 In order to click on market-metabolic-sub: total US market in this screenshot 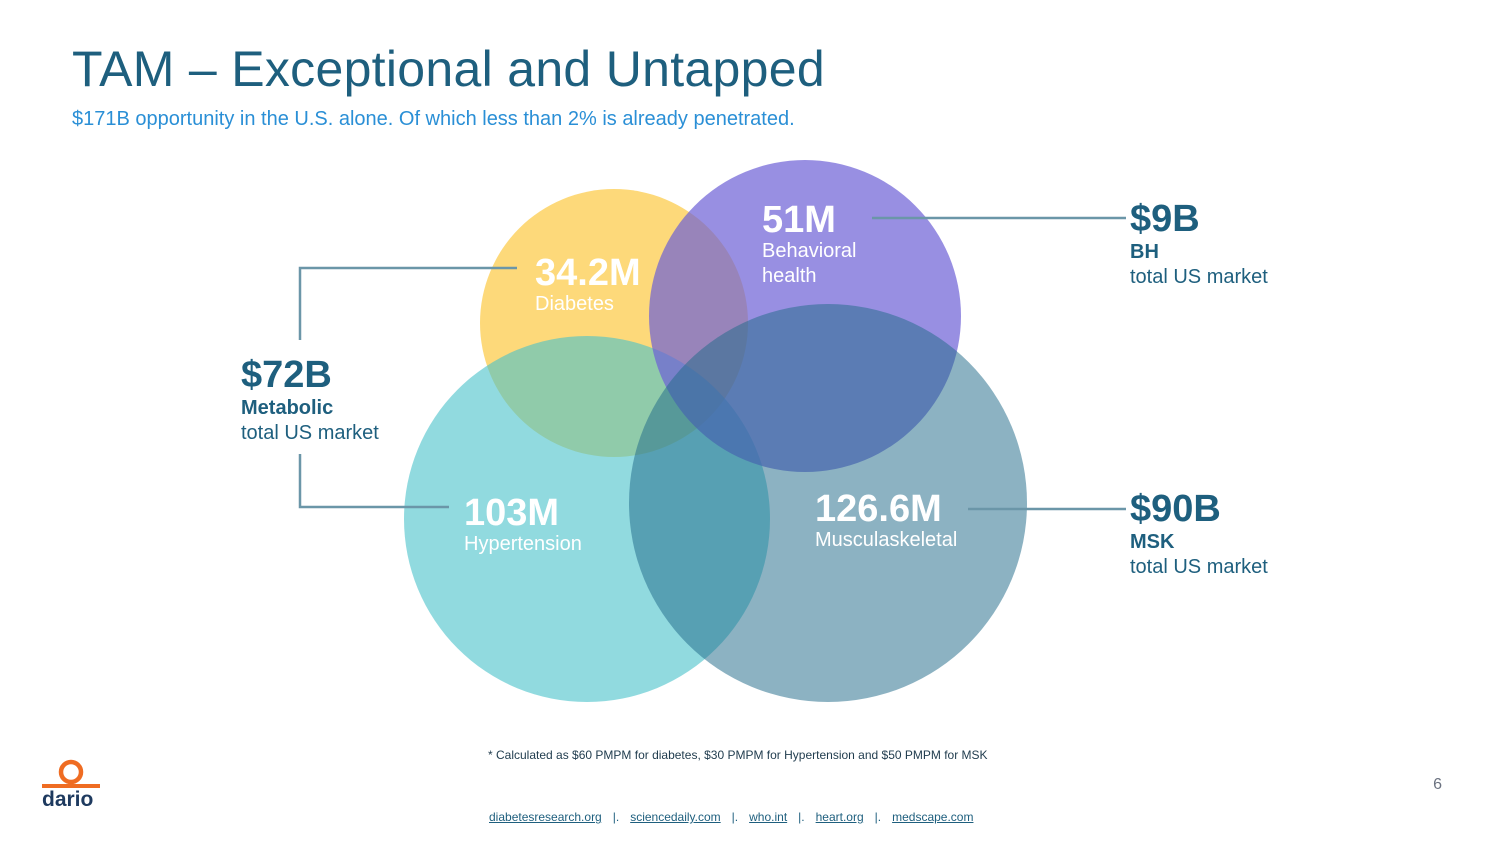, I will do `click(310, 433)`.